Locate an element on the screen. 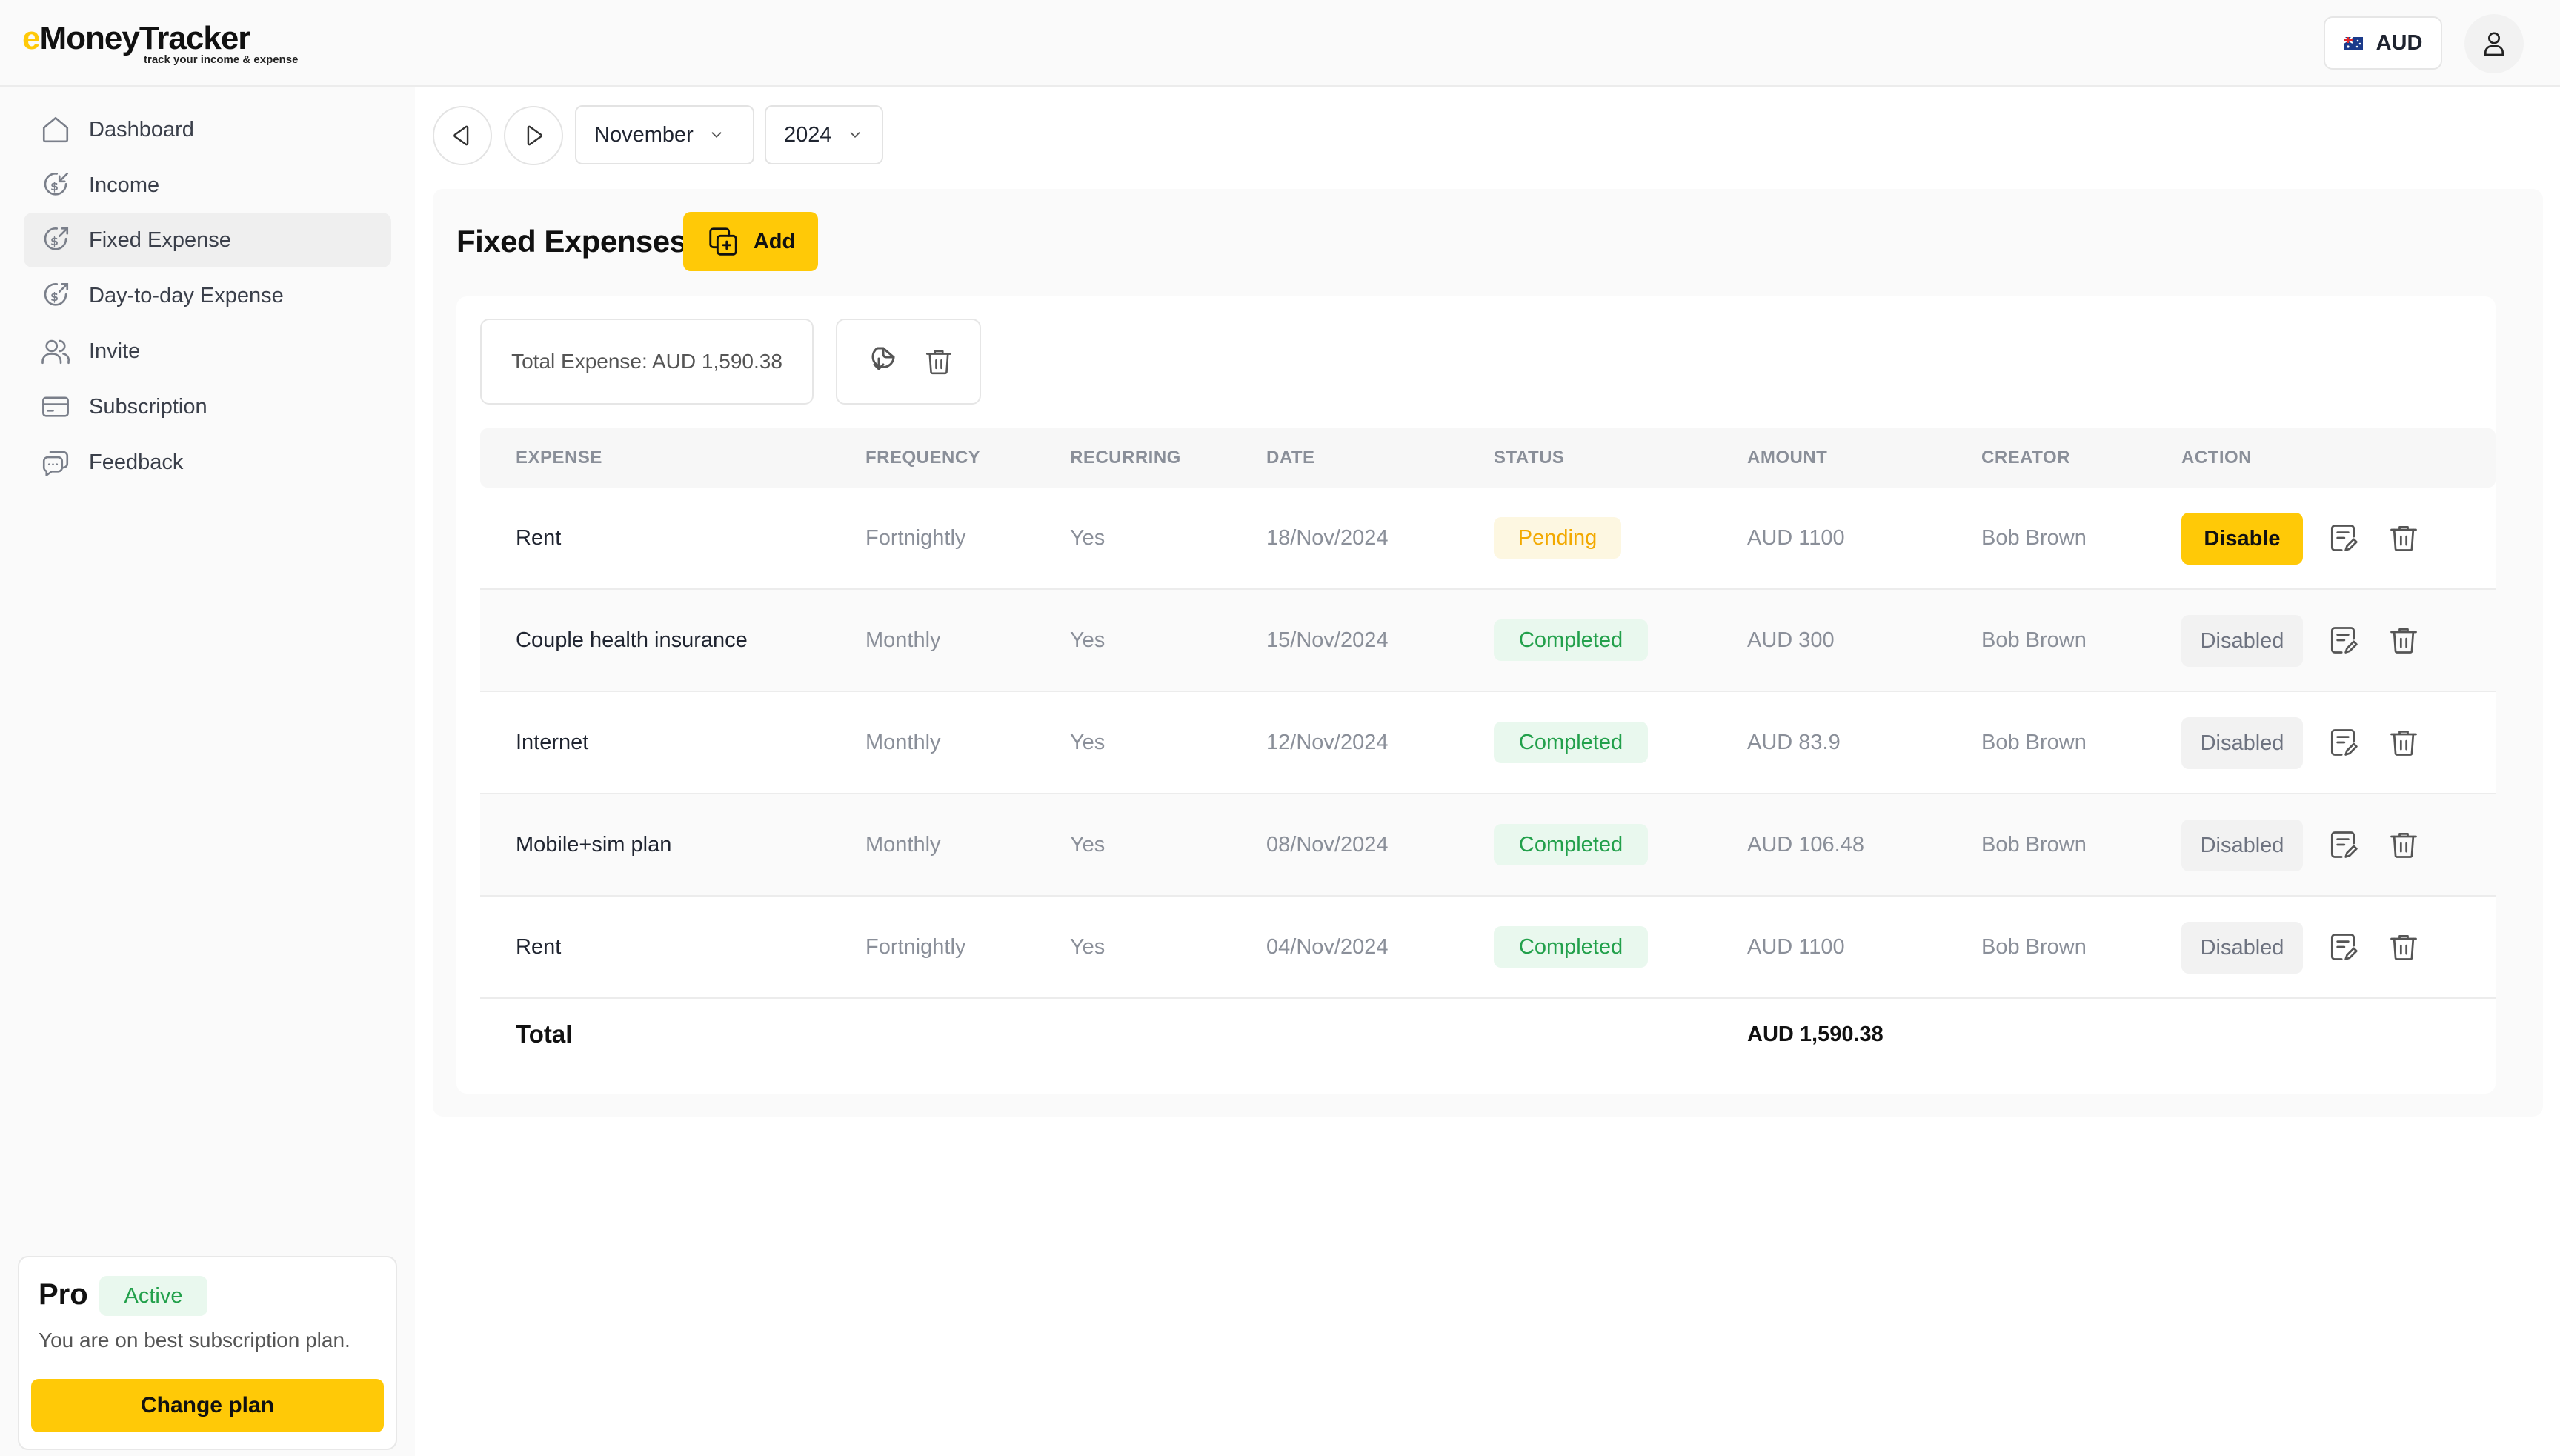 Image resolution: width=2560 pixels, height=1456 pixels. user-icon is located at coordinates (2494, 44).